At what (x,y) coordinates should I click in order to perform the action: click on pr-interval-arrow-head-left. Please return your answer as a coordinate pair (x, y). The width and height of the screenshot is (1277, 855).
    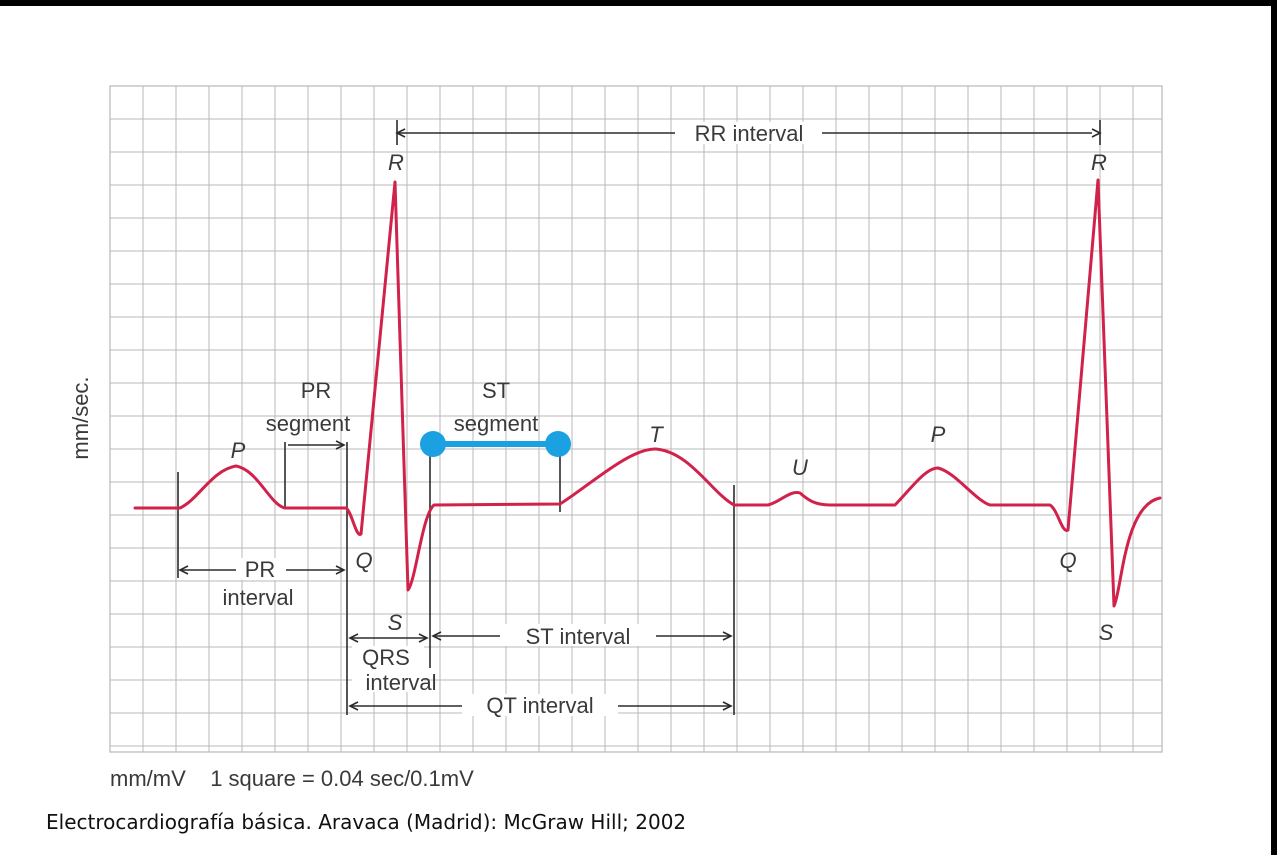
    Looking at the image, I should click on (183, 570).